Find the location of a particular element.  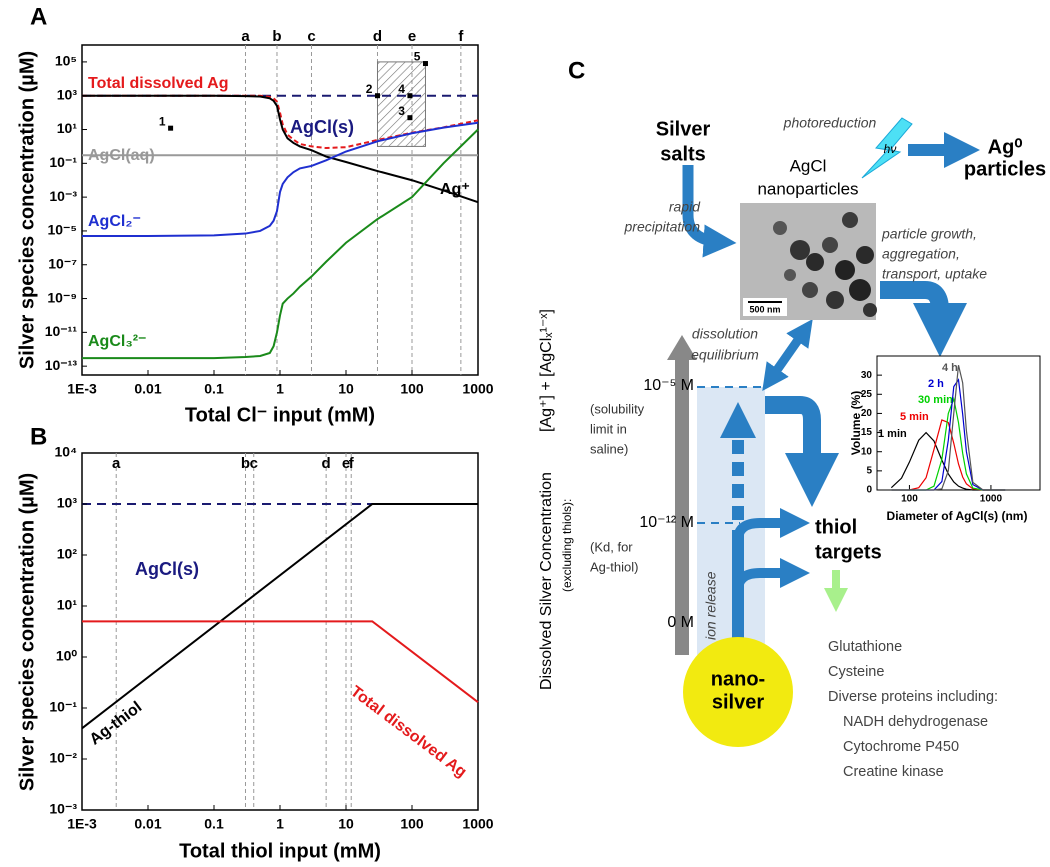

axis-title: (excluding thiols): is located at coordinates (567, 545).